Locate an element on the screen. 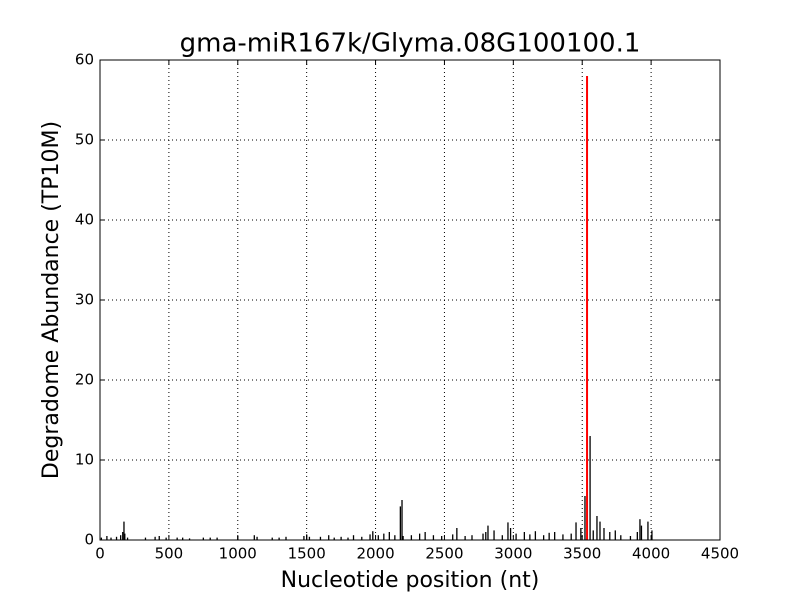 The image size is (800, 604). x-tick-label: 0 is located at coordinates (100, 554).